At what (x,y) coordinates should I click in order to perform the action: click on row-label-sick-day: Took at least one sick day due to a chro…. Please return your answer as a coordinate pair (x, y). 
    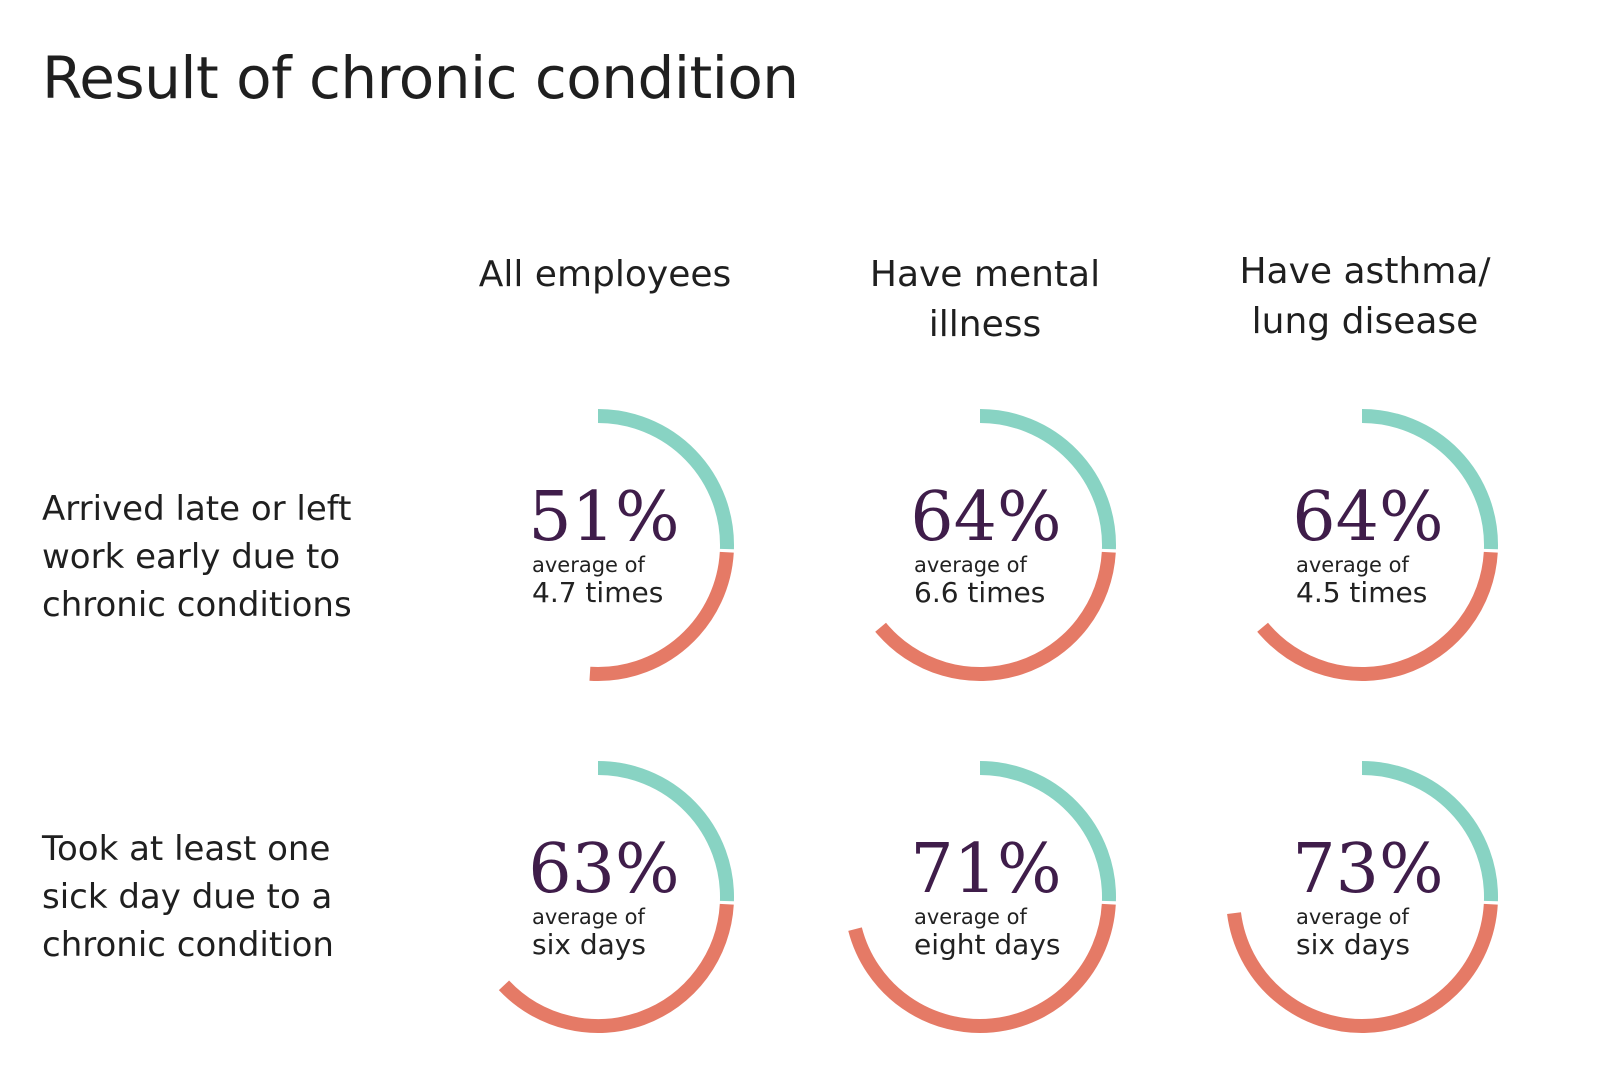
    Looking at the image, I should click on (188, 897).